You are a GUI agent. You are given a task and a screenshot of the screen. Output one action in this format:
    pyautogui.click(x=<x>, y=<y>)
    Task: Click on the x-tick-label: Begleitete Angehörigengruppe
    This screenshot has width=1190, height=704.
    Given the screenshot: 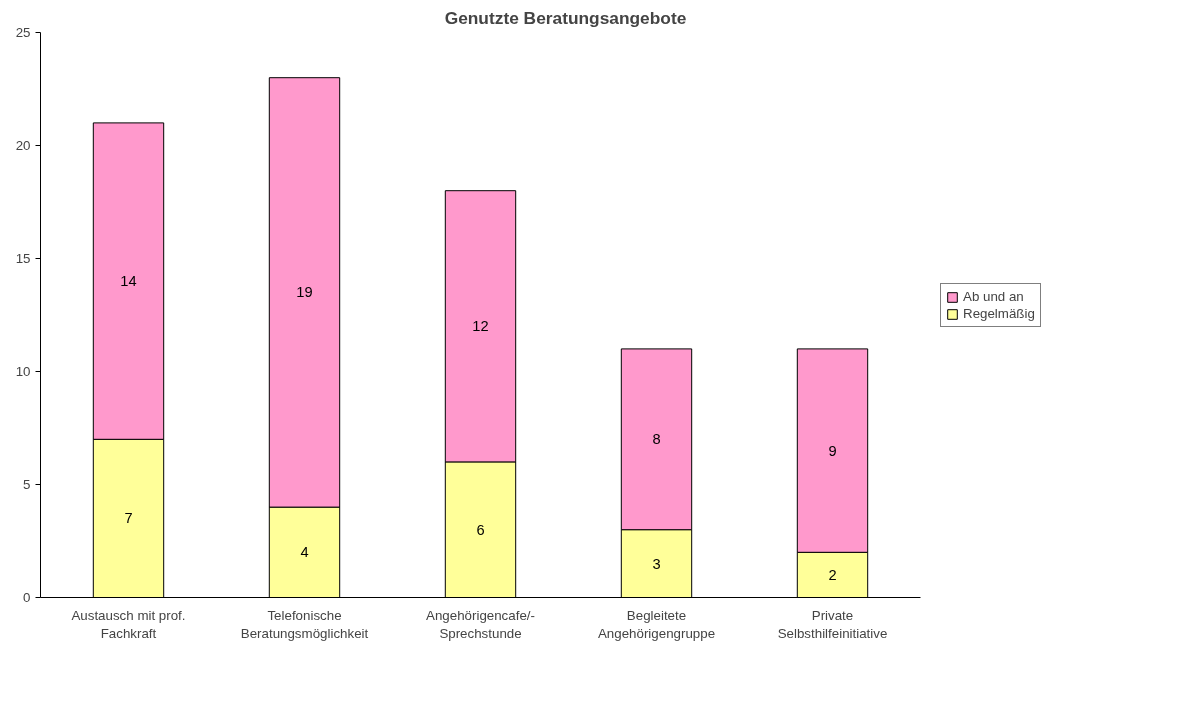 What is the action you would take?
    pyautogui.click(x=656, y=624)
    